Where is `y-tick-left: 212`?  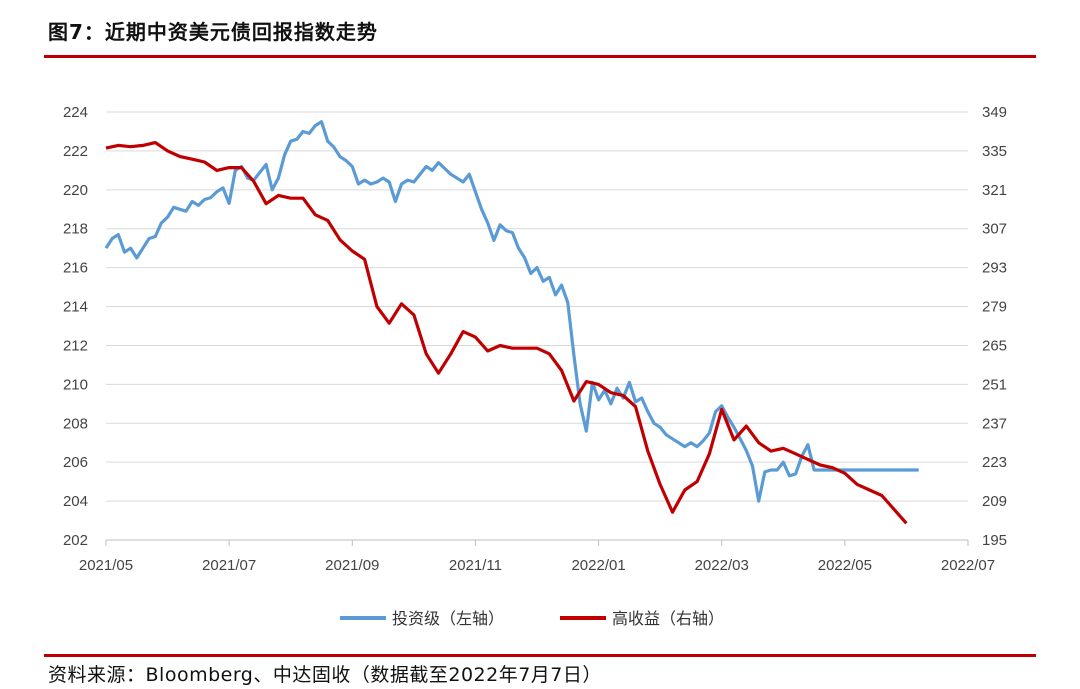
y-tick-left: 212 is located at coordinates (75, 345).